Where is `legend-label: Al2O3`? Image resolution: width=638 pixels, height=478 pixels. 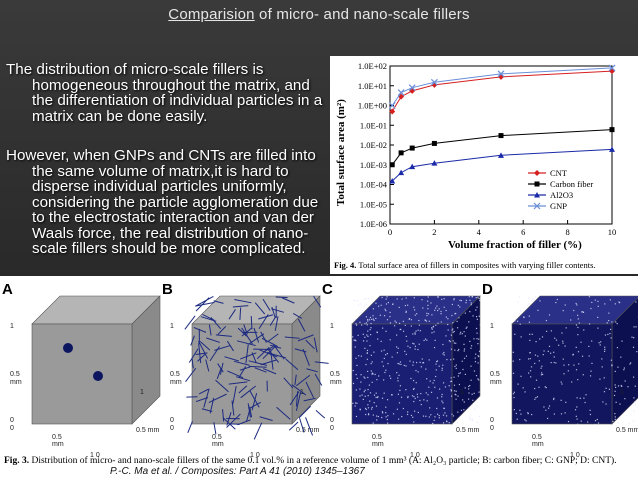 legend-label: Al2O3 is located at coordinates (561, 195).